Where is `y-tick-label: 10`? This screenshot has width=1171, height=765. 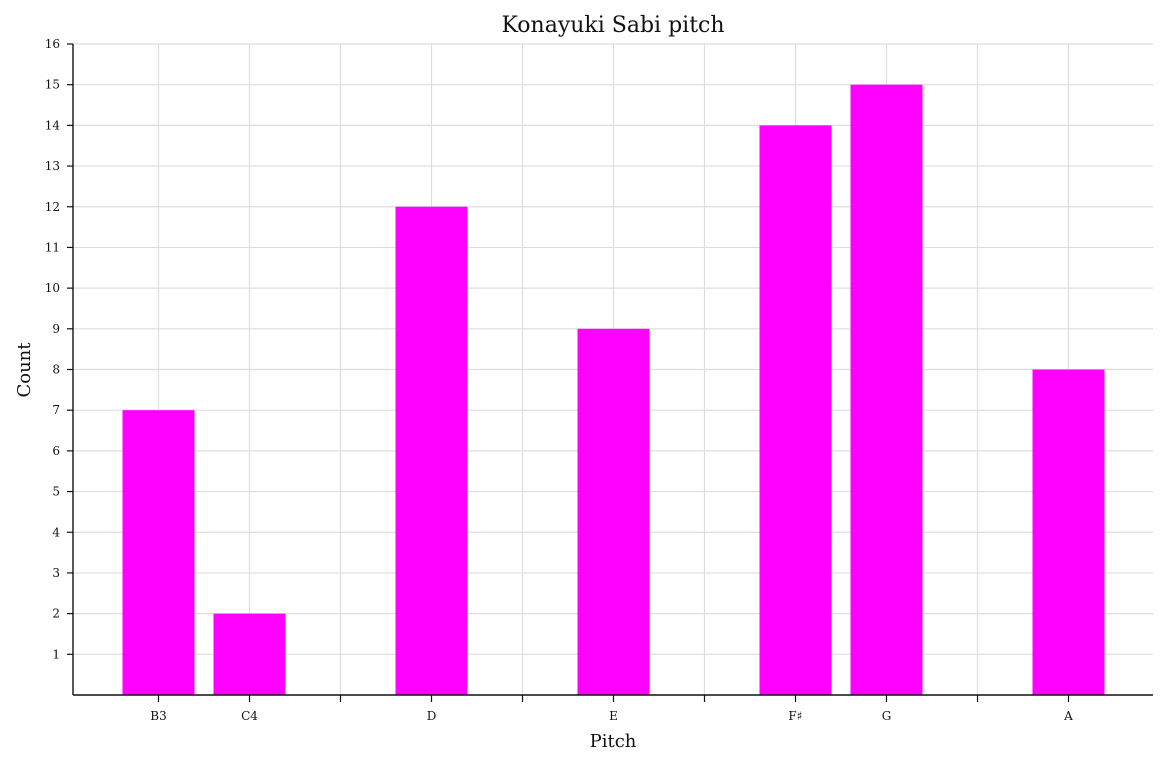
y-tick-label: 10 is located at coordinates (52, 288).